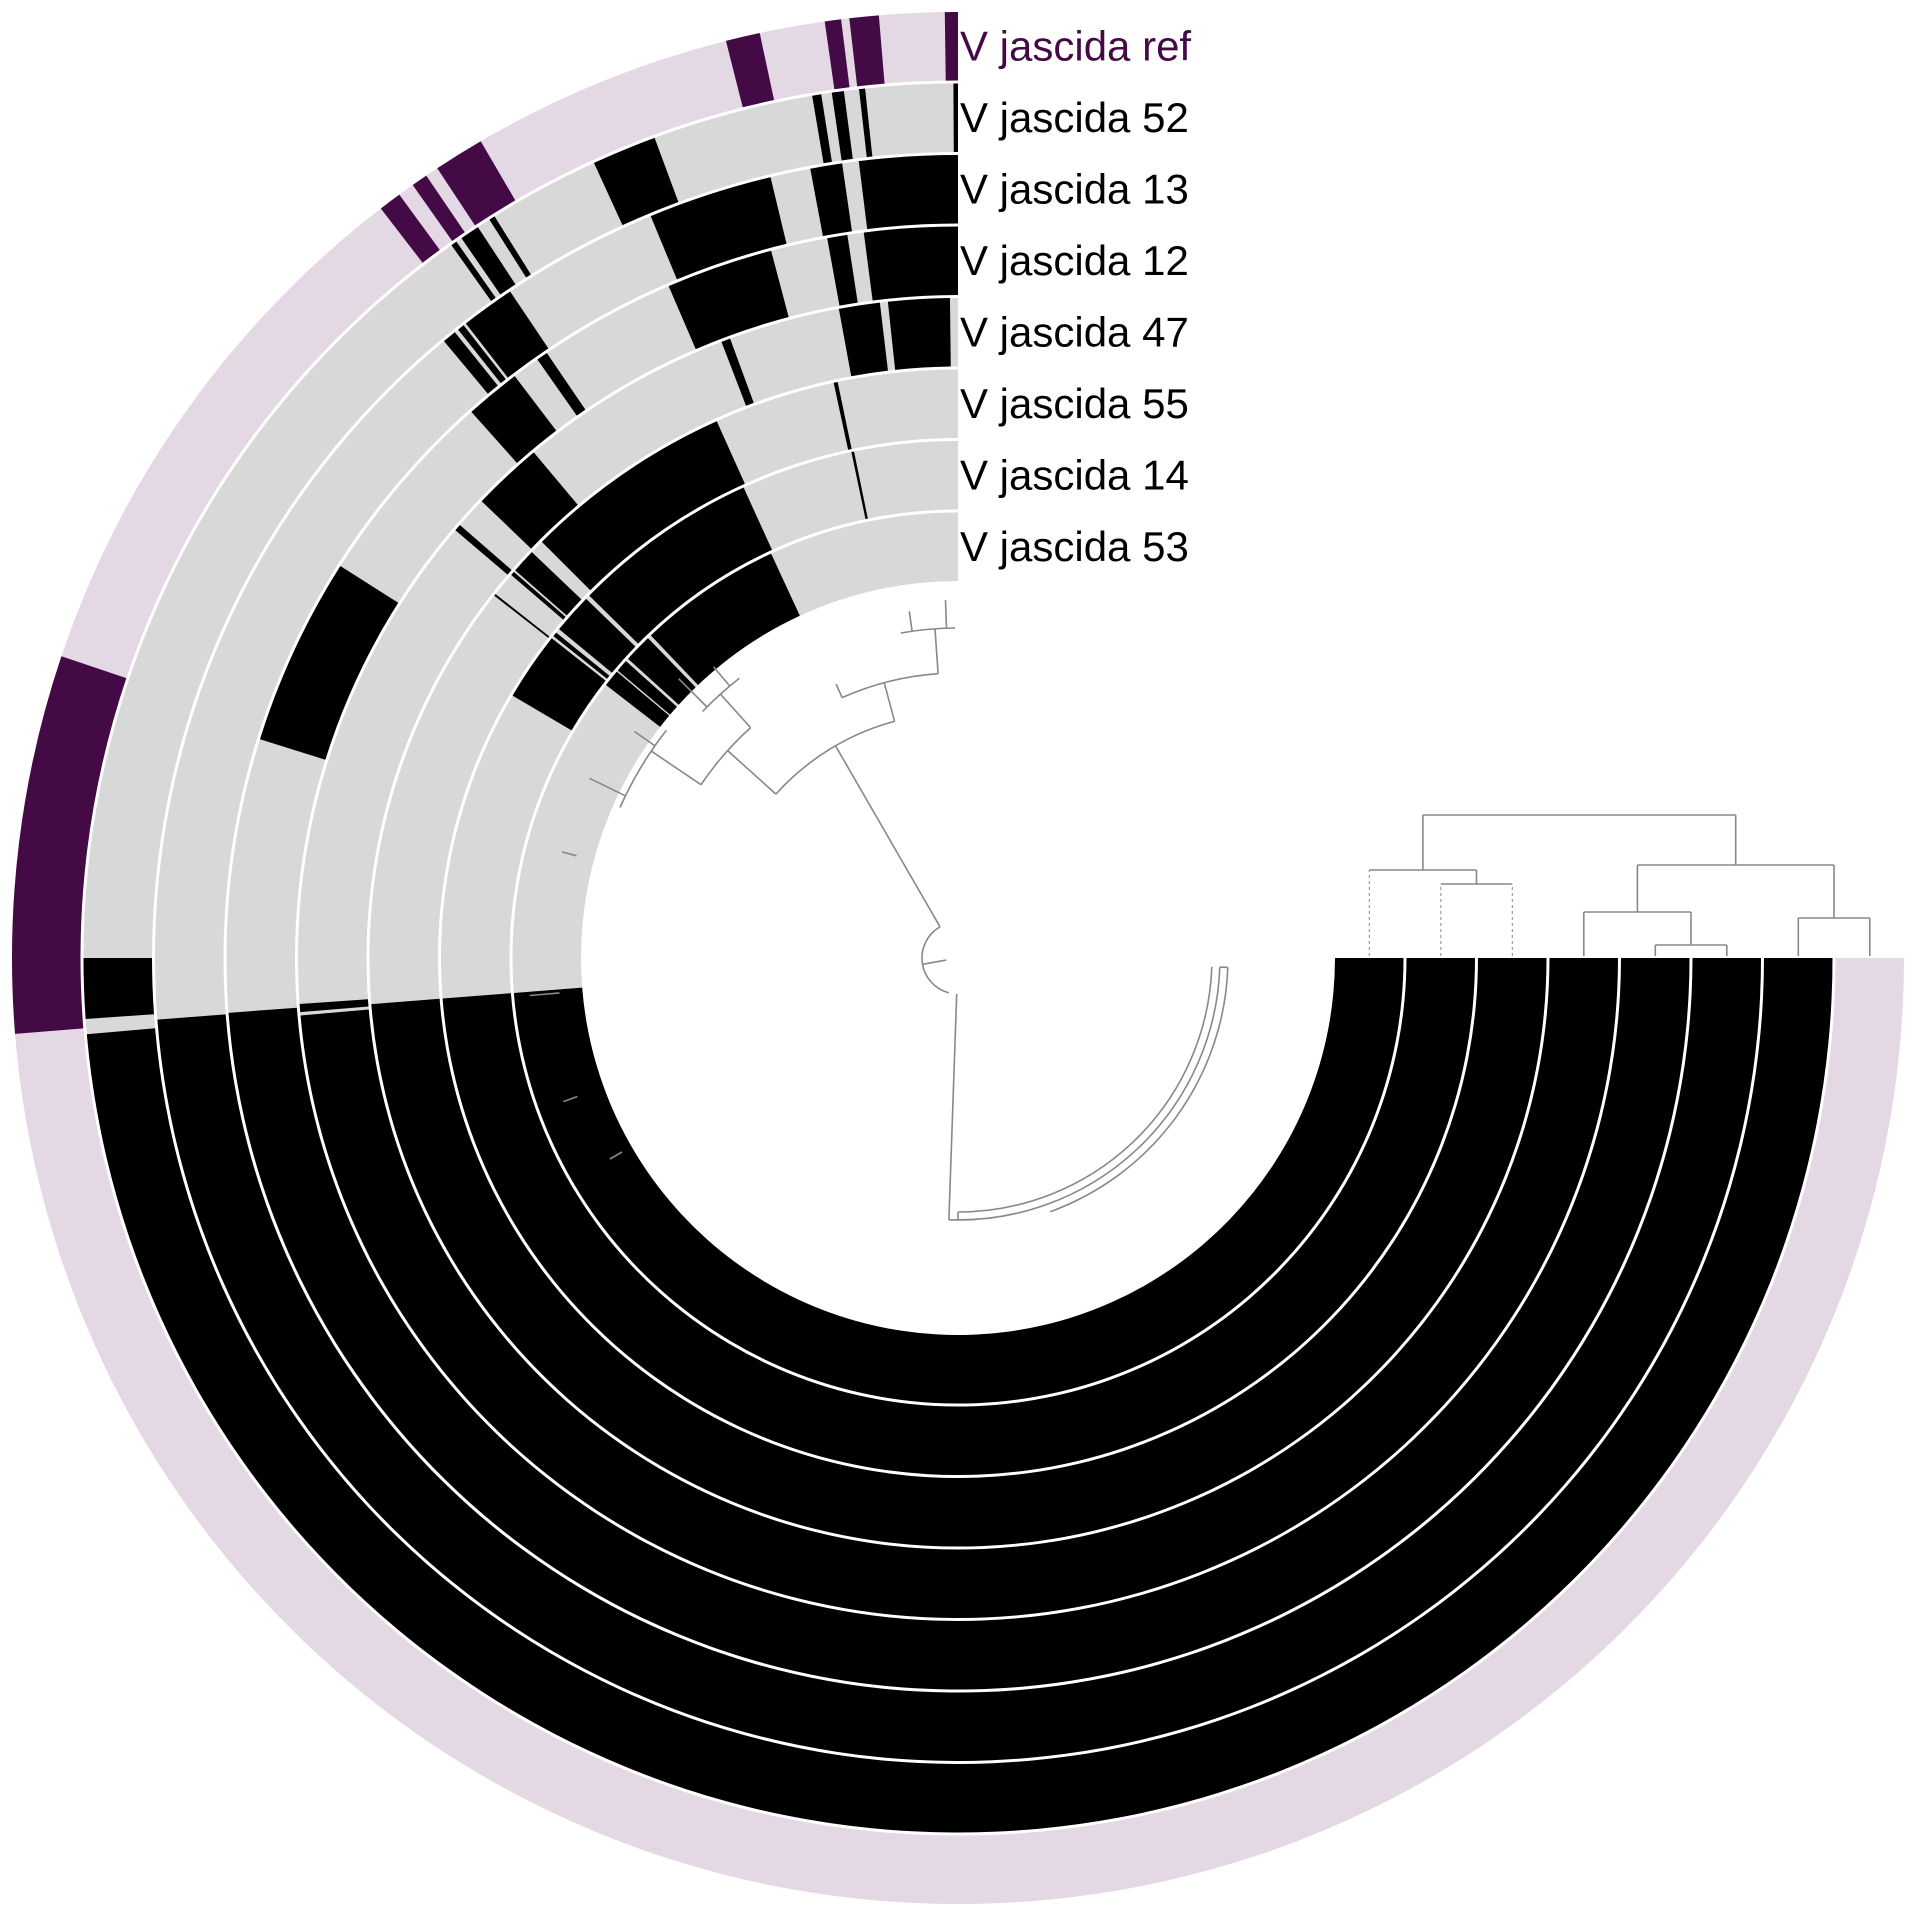 This screenshot has height=1916, width=1916. I want to click on ring-label: V jascida ref, so click(1075, 45).